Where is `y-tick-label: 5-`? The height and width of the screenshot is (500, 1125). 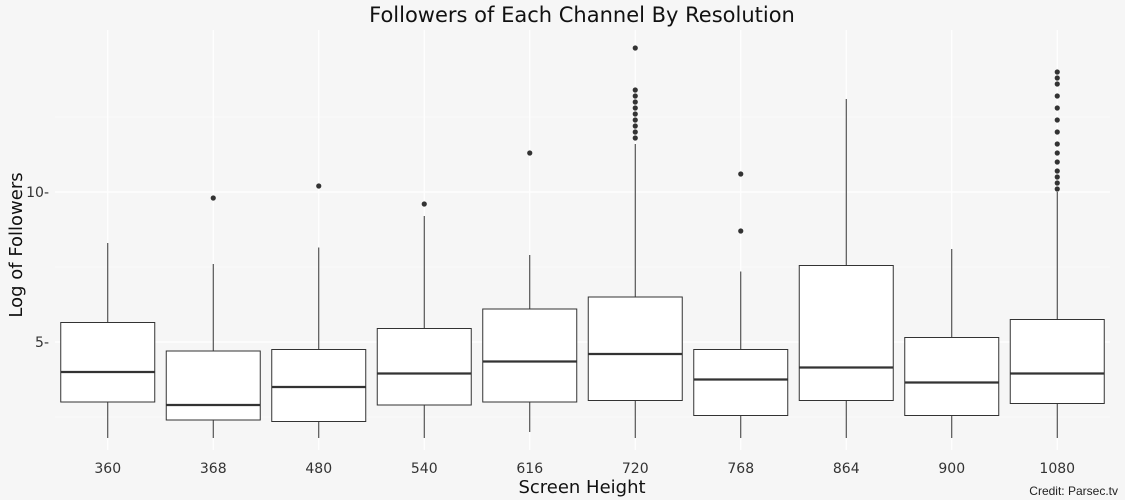 y-tick-label: 5- is located at coordinates (42, 343).